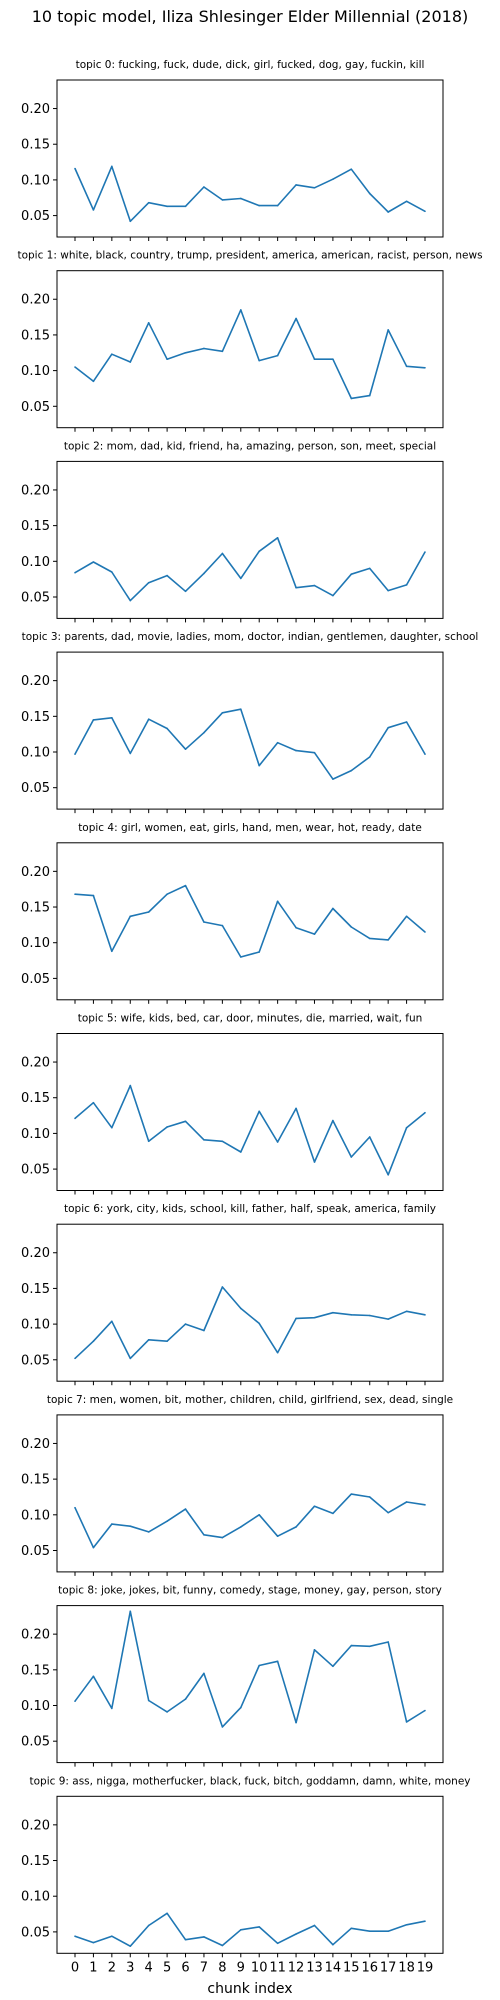 The height and width of the screenshot is (2000, 500). Describe the element at coordinates (333, 1967) in the screenshot. I see `x-tick-label: 14` at that location.